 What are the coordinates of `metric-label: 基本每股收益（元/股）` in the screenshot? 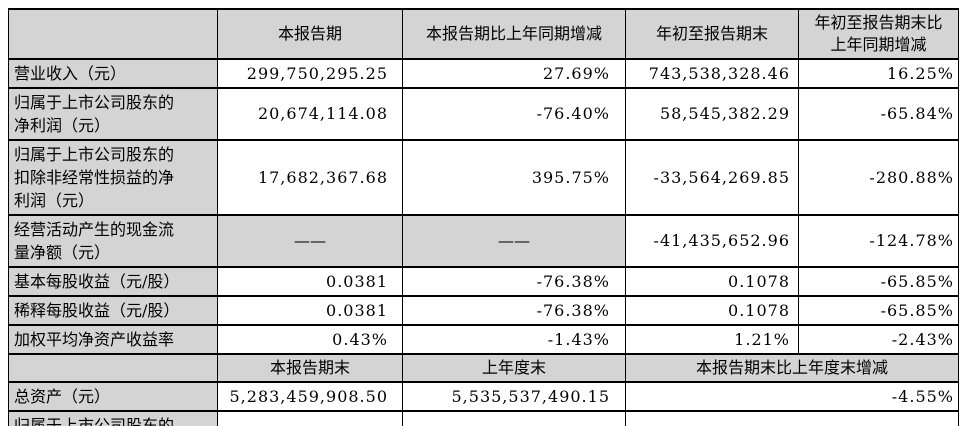 It's located at (113, 281).